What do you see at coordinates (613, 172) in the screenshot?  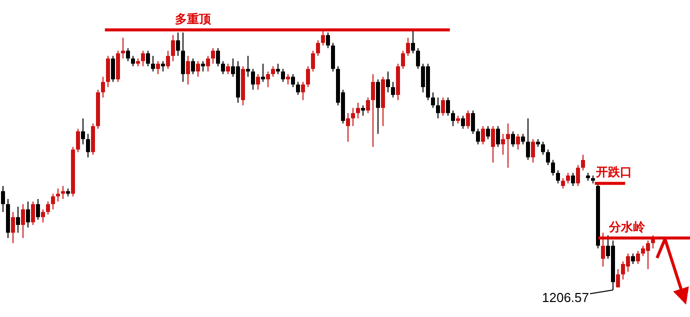 I see `ref-line-label: 开跌口` at bounding box center [613, 172].